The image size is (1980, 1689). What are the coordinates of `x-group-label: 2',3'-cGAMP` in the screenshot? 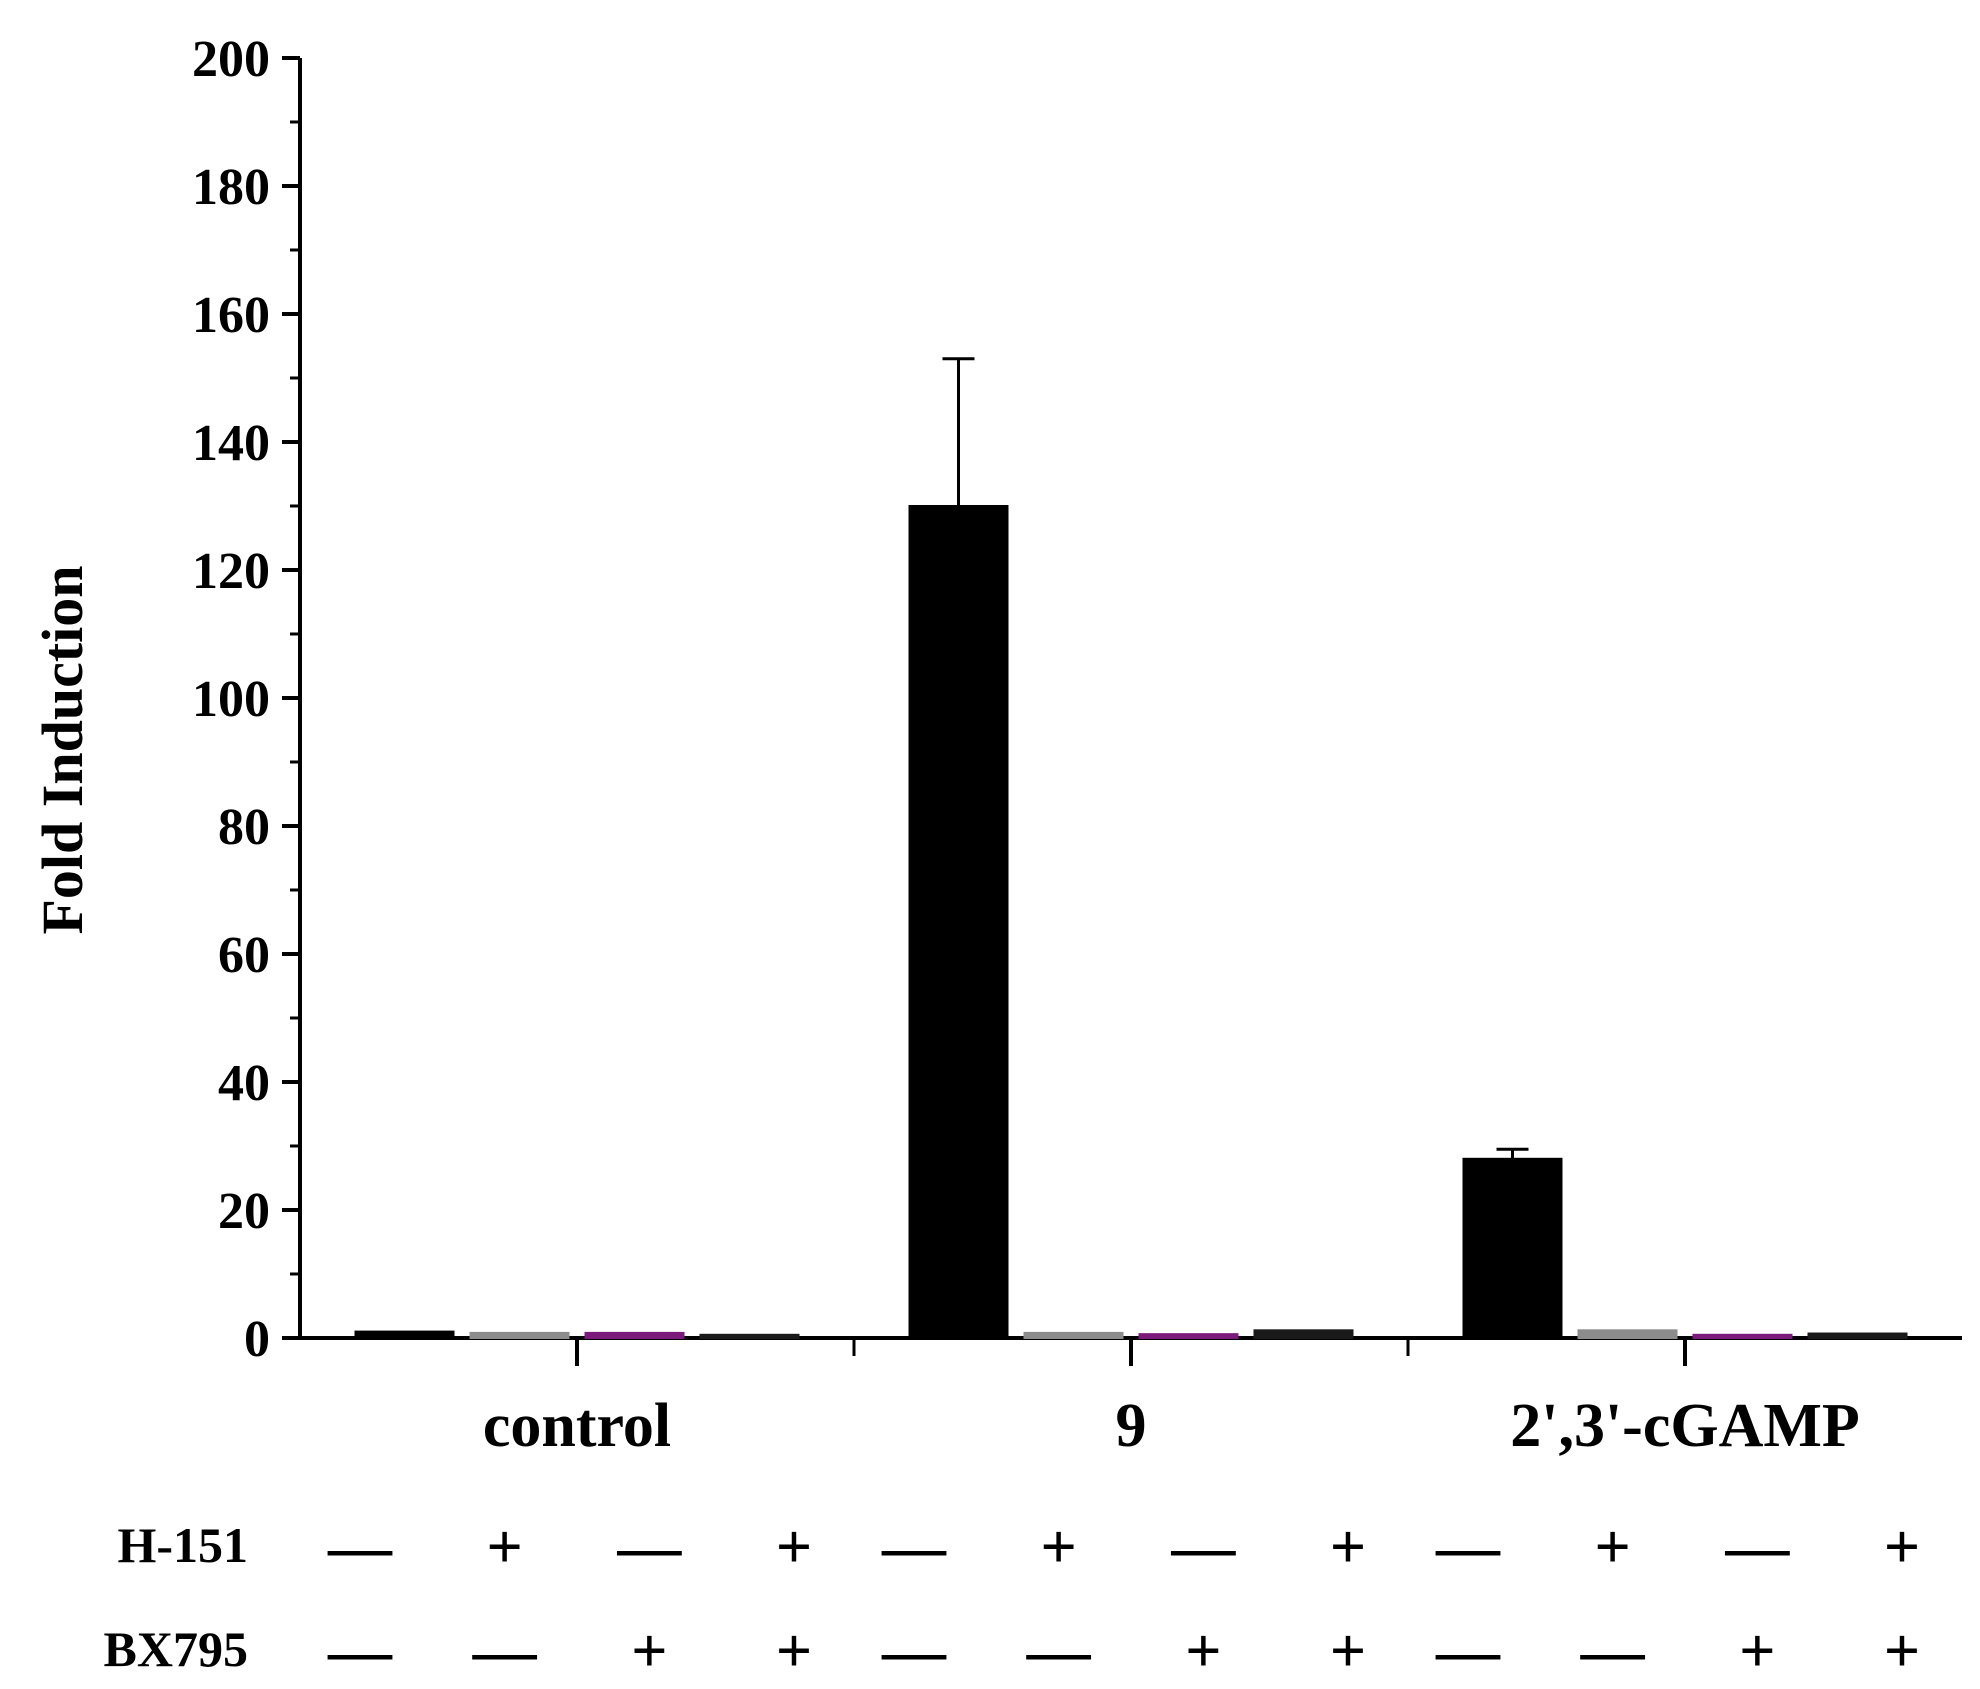 It's located at (1685, 1426).